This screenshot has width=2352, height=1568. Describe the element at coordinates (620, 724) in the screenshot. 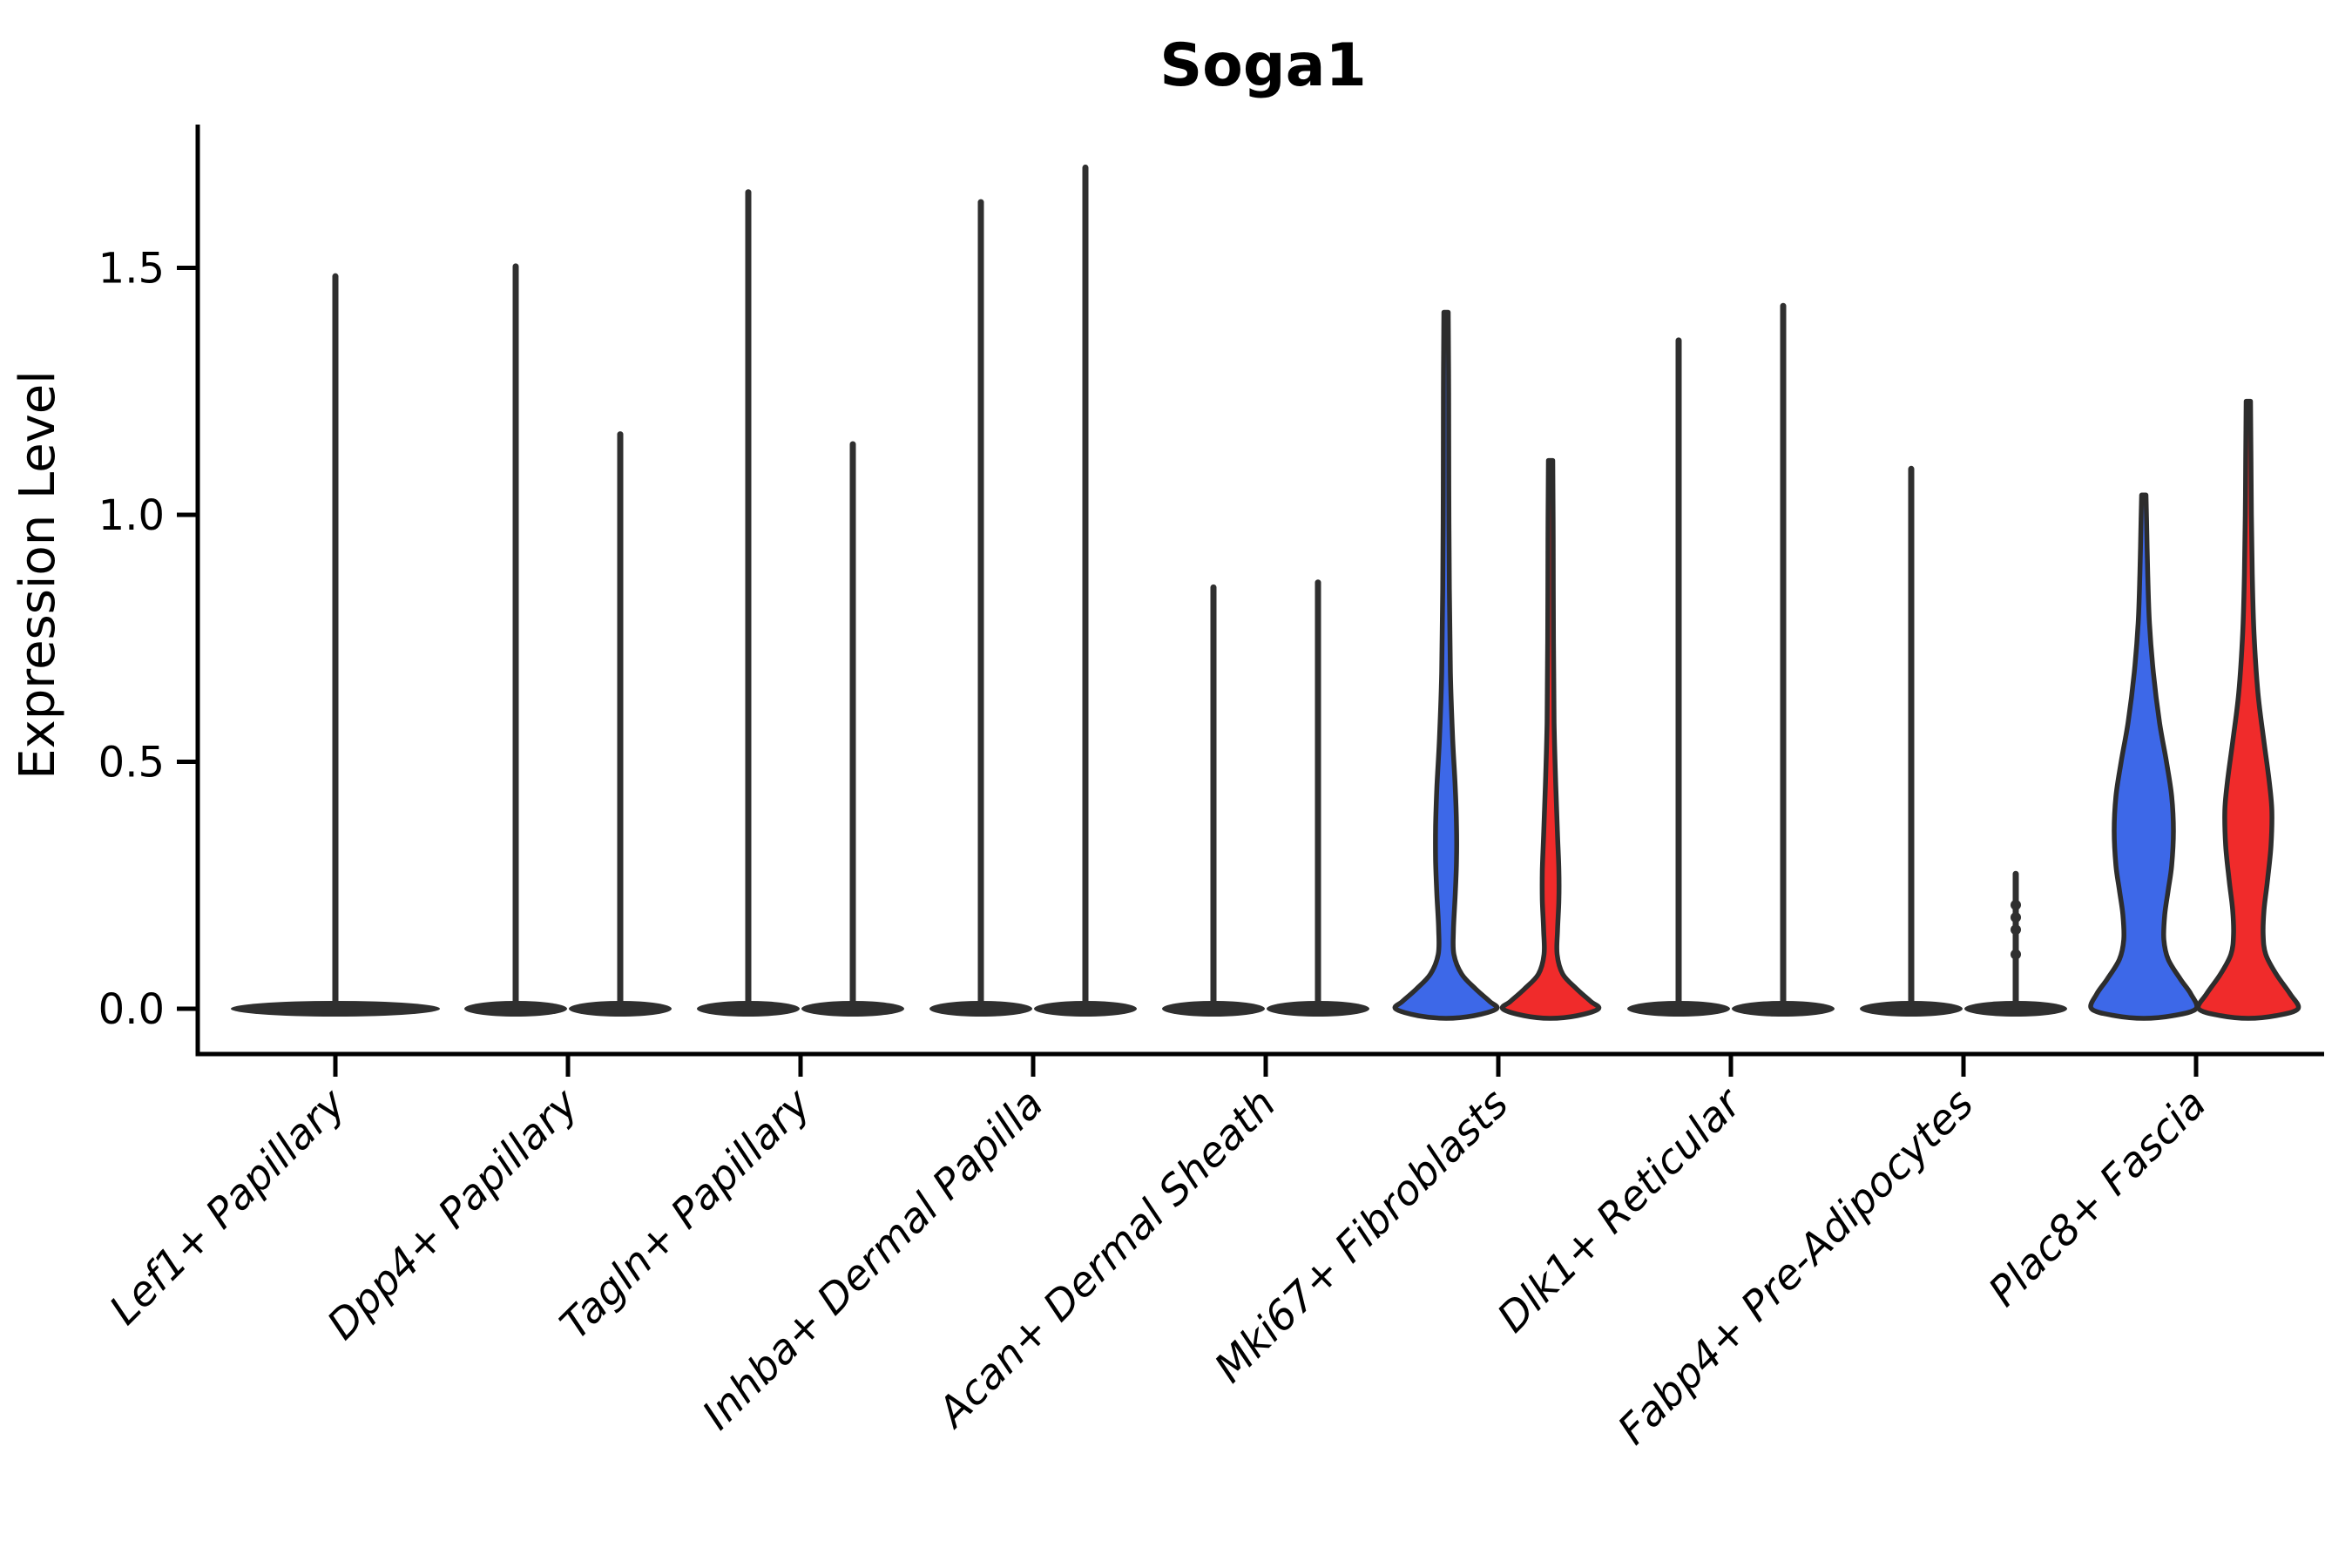

I see `violin-dpp4-papillary-right` at that location.